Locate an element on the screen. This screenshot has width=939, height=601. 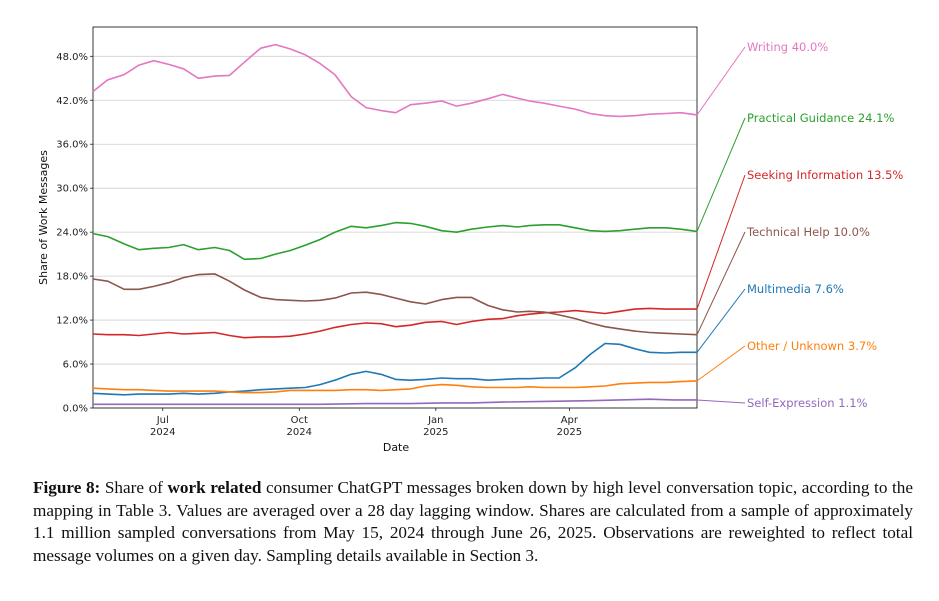
series-end-label-technical-help: Technical Help 10.0% is located at coordinates (808, 232).